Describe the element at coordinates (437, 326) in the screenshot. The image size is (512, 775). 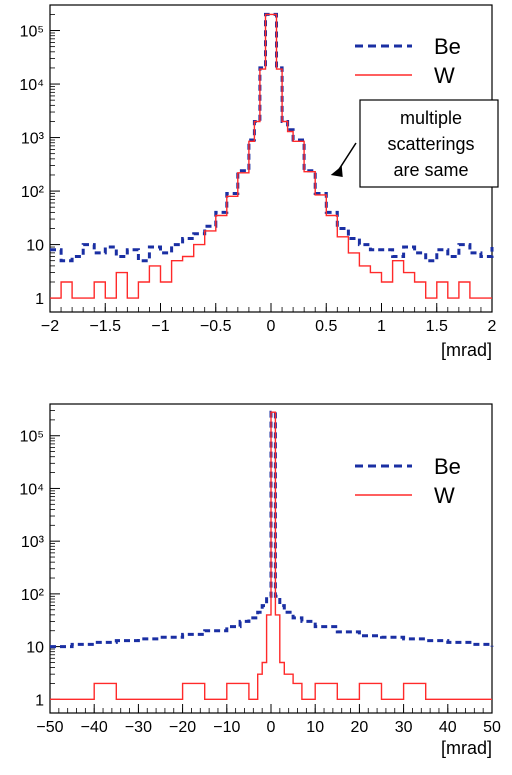
I see `x-tick-label: 1.5` at that location.